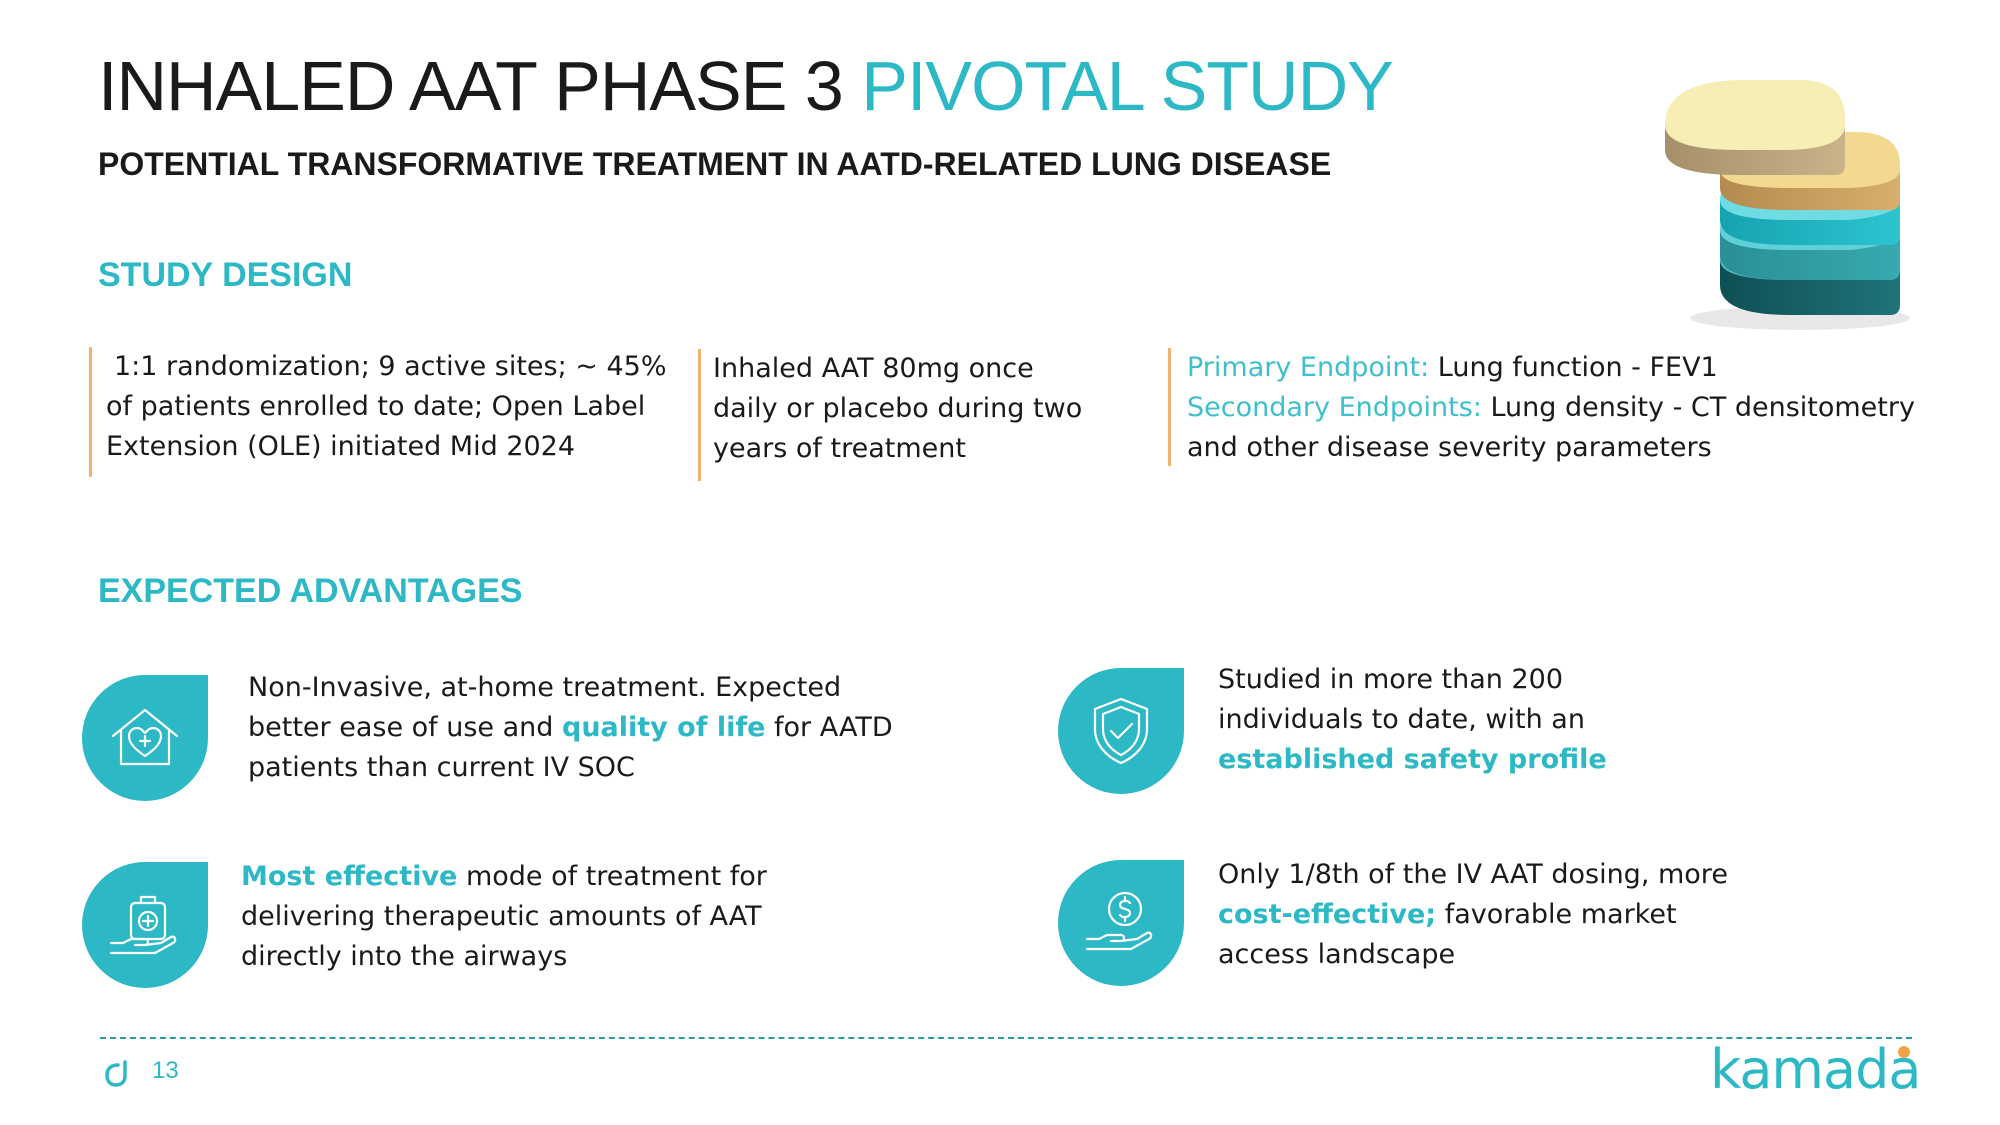  I want to click on advantage-4-line2-post: favorable market, so click(1556, 914).